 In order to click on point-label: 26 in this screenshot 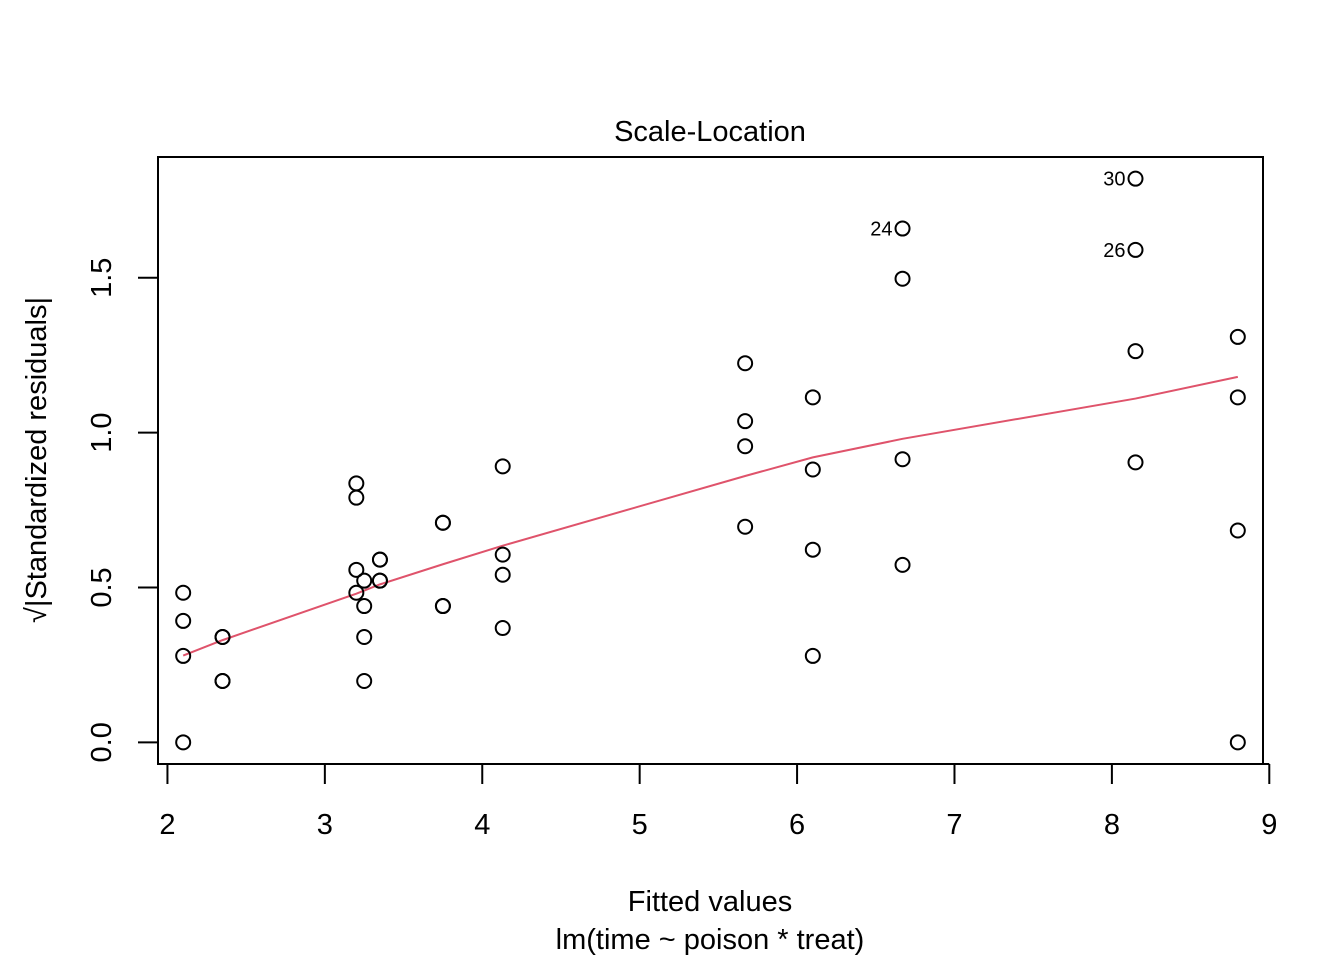, I will do `click(1114, 251)`.